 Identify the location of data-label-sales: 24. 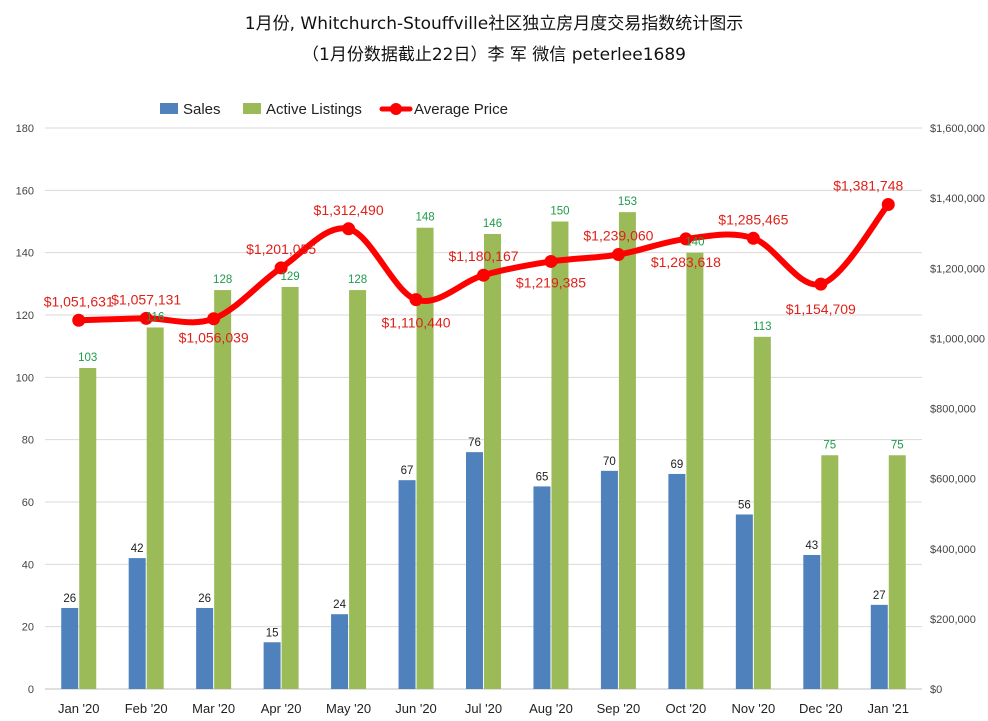
(339, 605).